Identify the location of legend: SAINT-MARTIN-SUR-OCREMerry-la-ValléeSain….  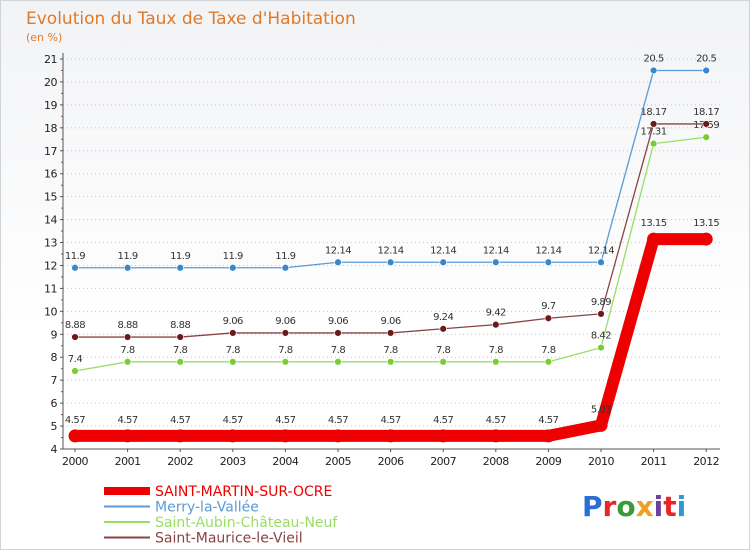
(221, 515).